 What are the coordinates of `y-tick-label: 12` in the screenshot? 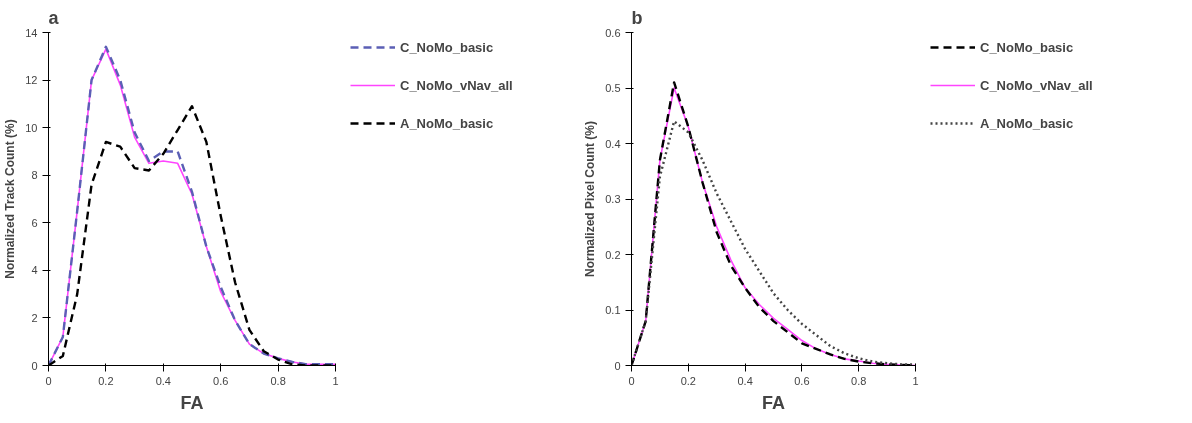 It's located at (31, 80).